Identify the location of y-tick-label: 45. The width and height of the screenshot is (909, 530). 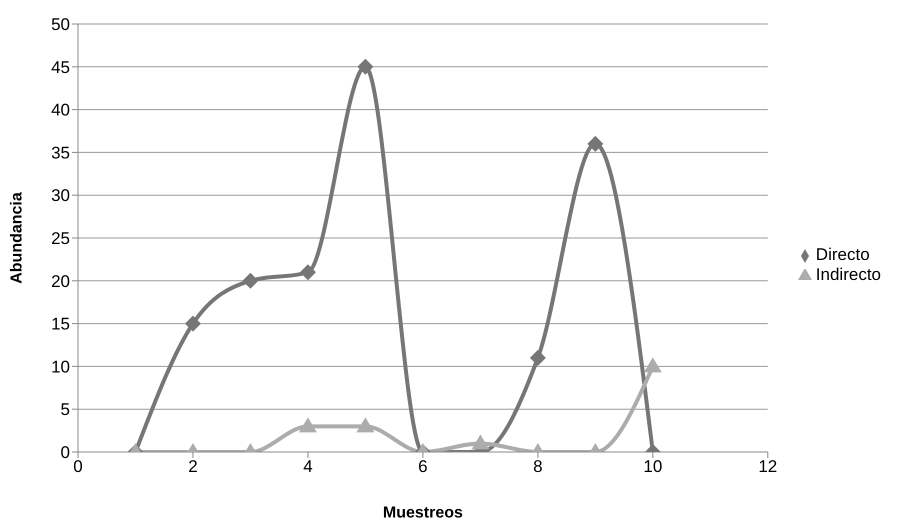
(60, 67).